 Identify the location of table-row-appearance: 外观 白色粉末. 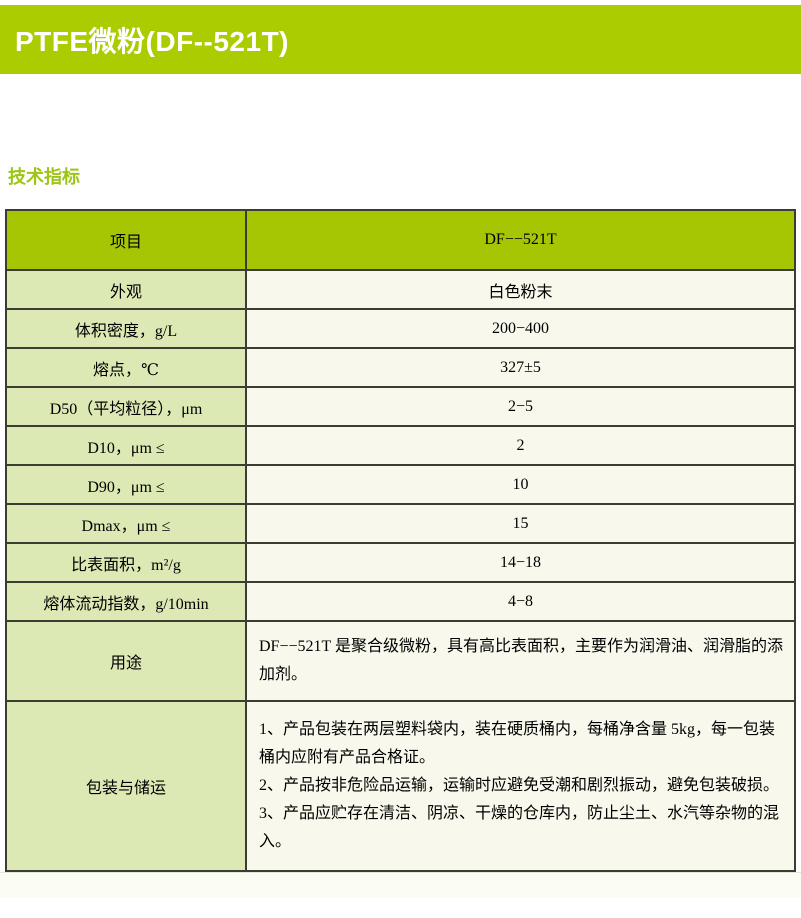
(400, 289).